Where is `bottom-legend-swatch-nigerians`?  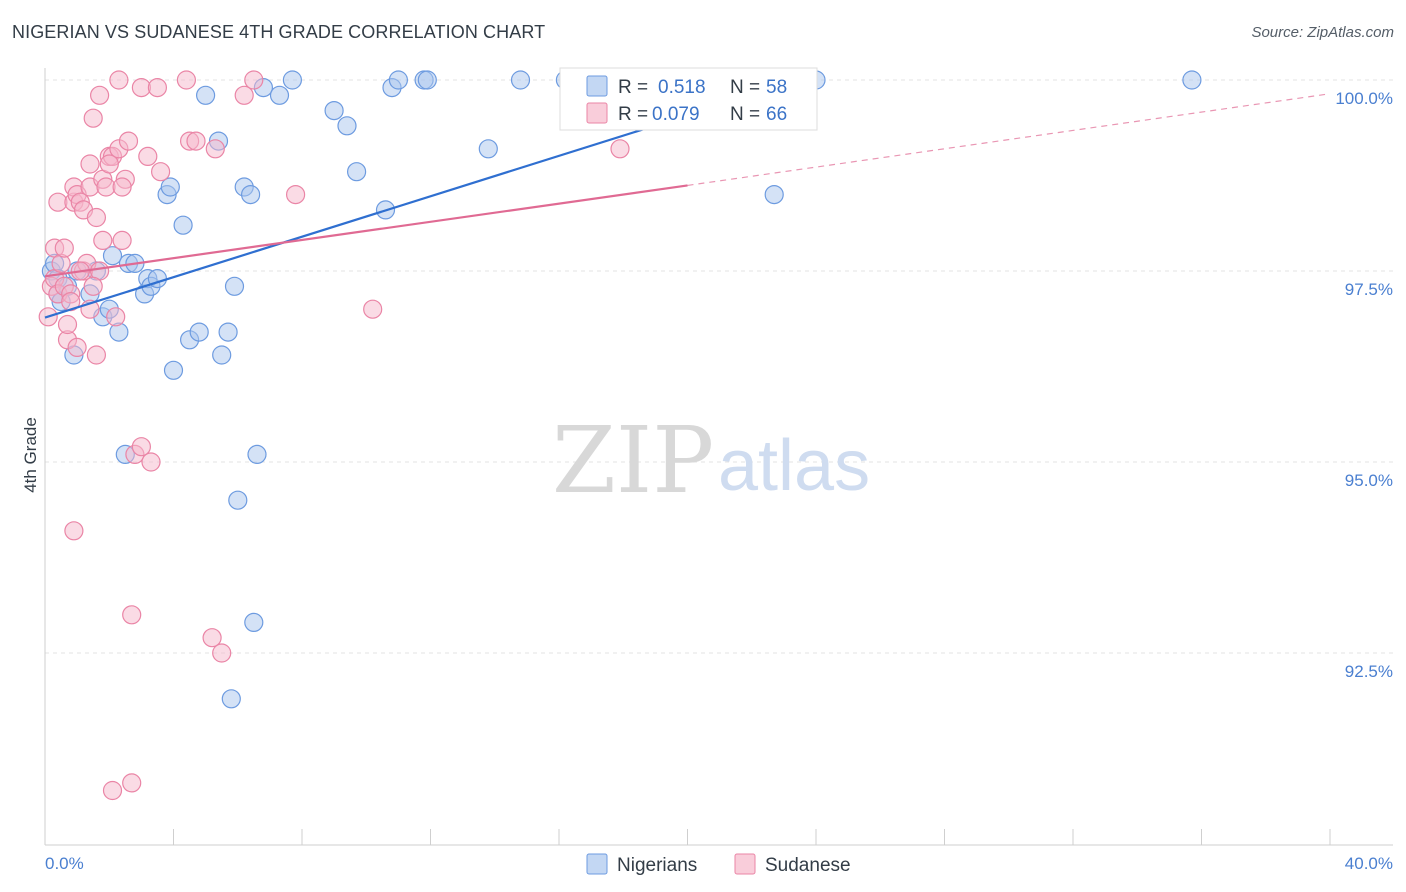
bottom-legend-swatch-nigerians is located at coordinates (597, 864).